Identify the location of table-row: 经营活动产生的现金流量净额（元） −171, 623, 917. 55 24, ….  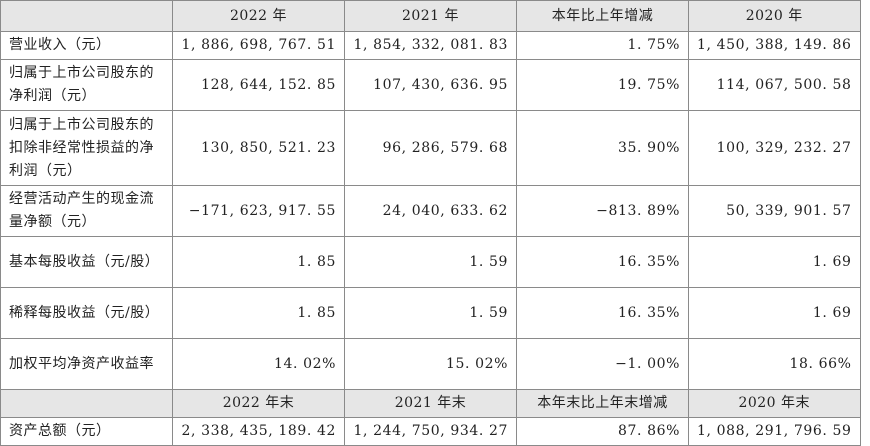
(430, 211).